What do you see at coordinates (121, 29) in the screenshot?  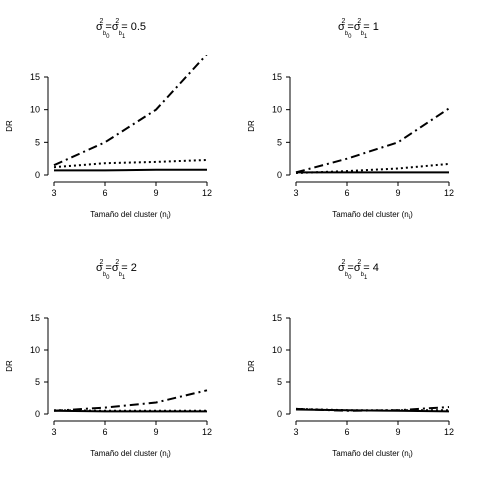 I see `panel-title: σb02 =σb12 = 0.5` at bounding box center [121, 29].